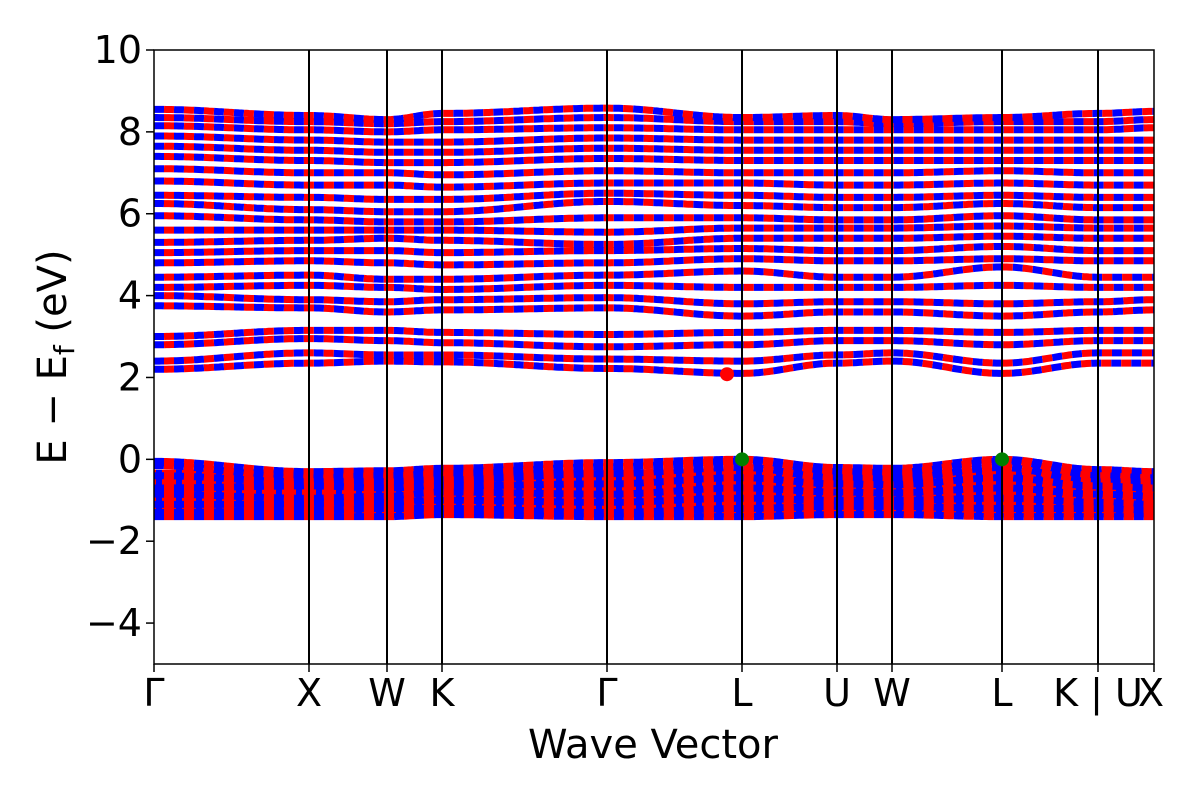  I want to click on conduction-band-13-spin-up, so click(654, 207).